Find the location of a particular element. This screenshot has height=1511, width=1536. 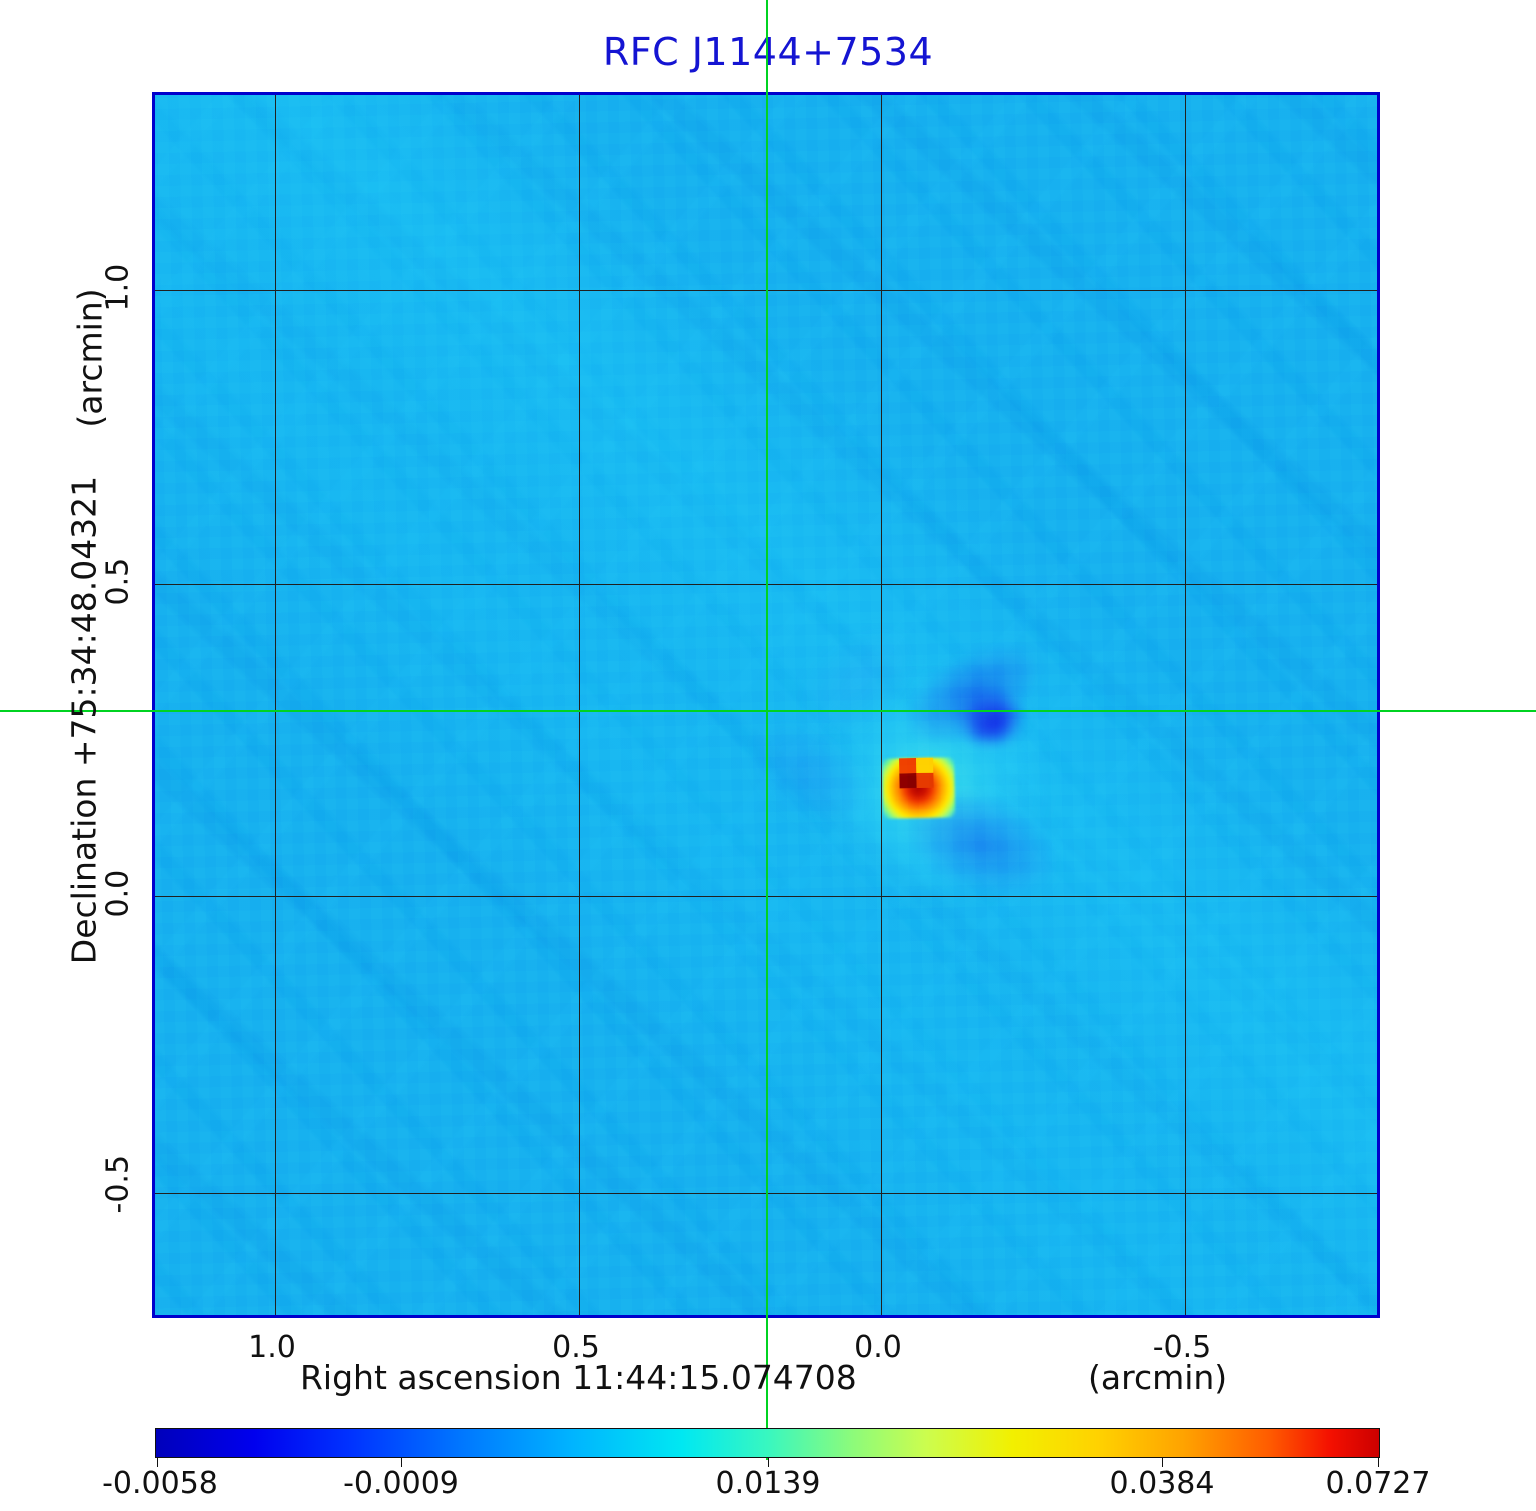

y-axis-label: Declination +75:34:48.04321 is located at coordinates (84, 720).